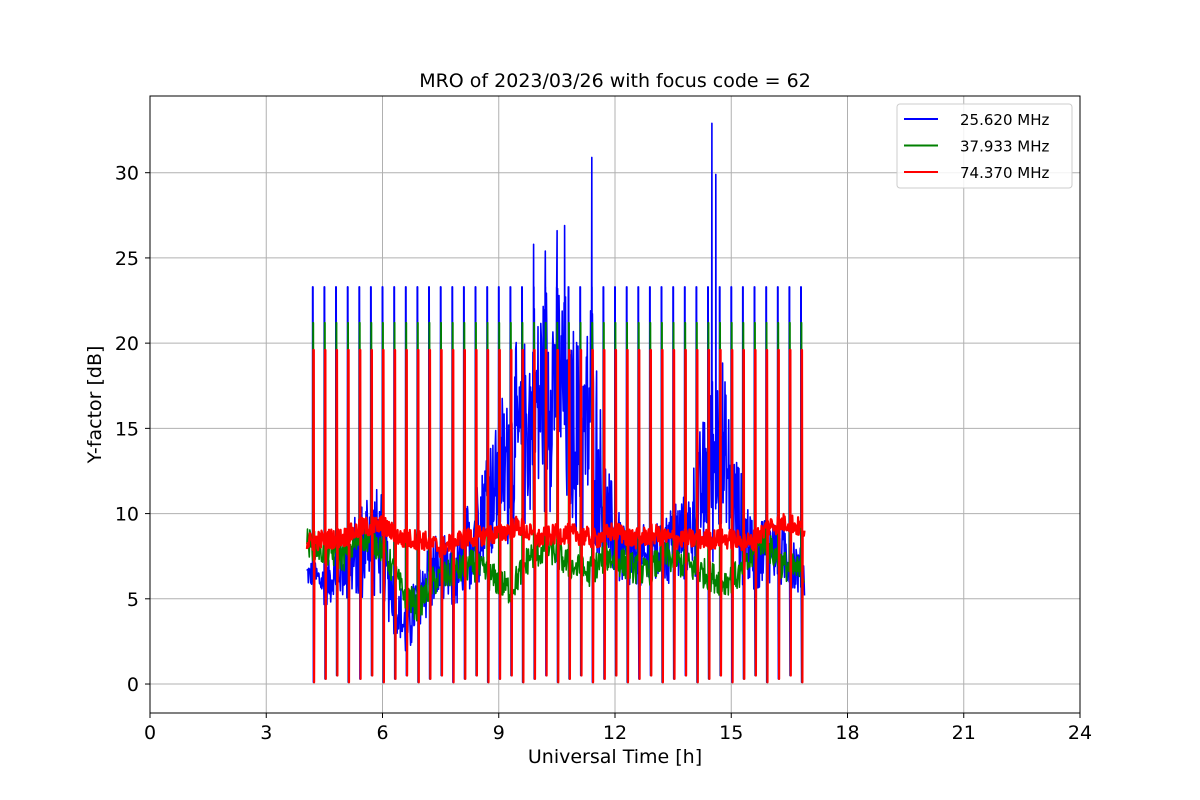  I want to click on y-tick-label: 15, so click(127, 429).